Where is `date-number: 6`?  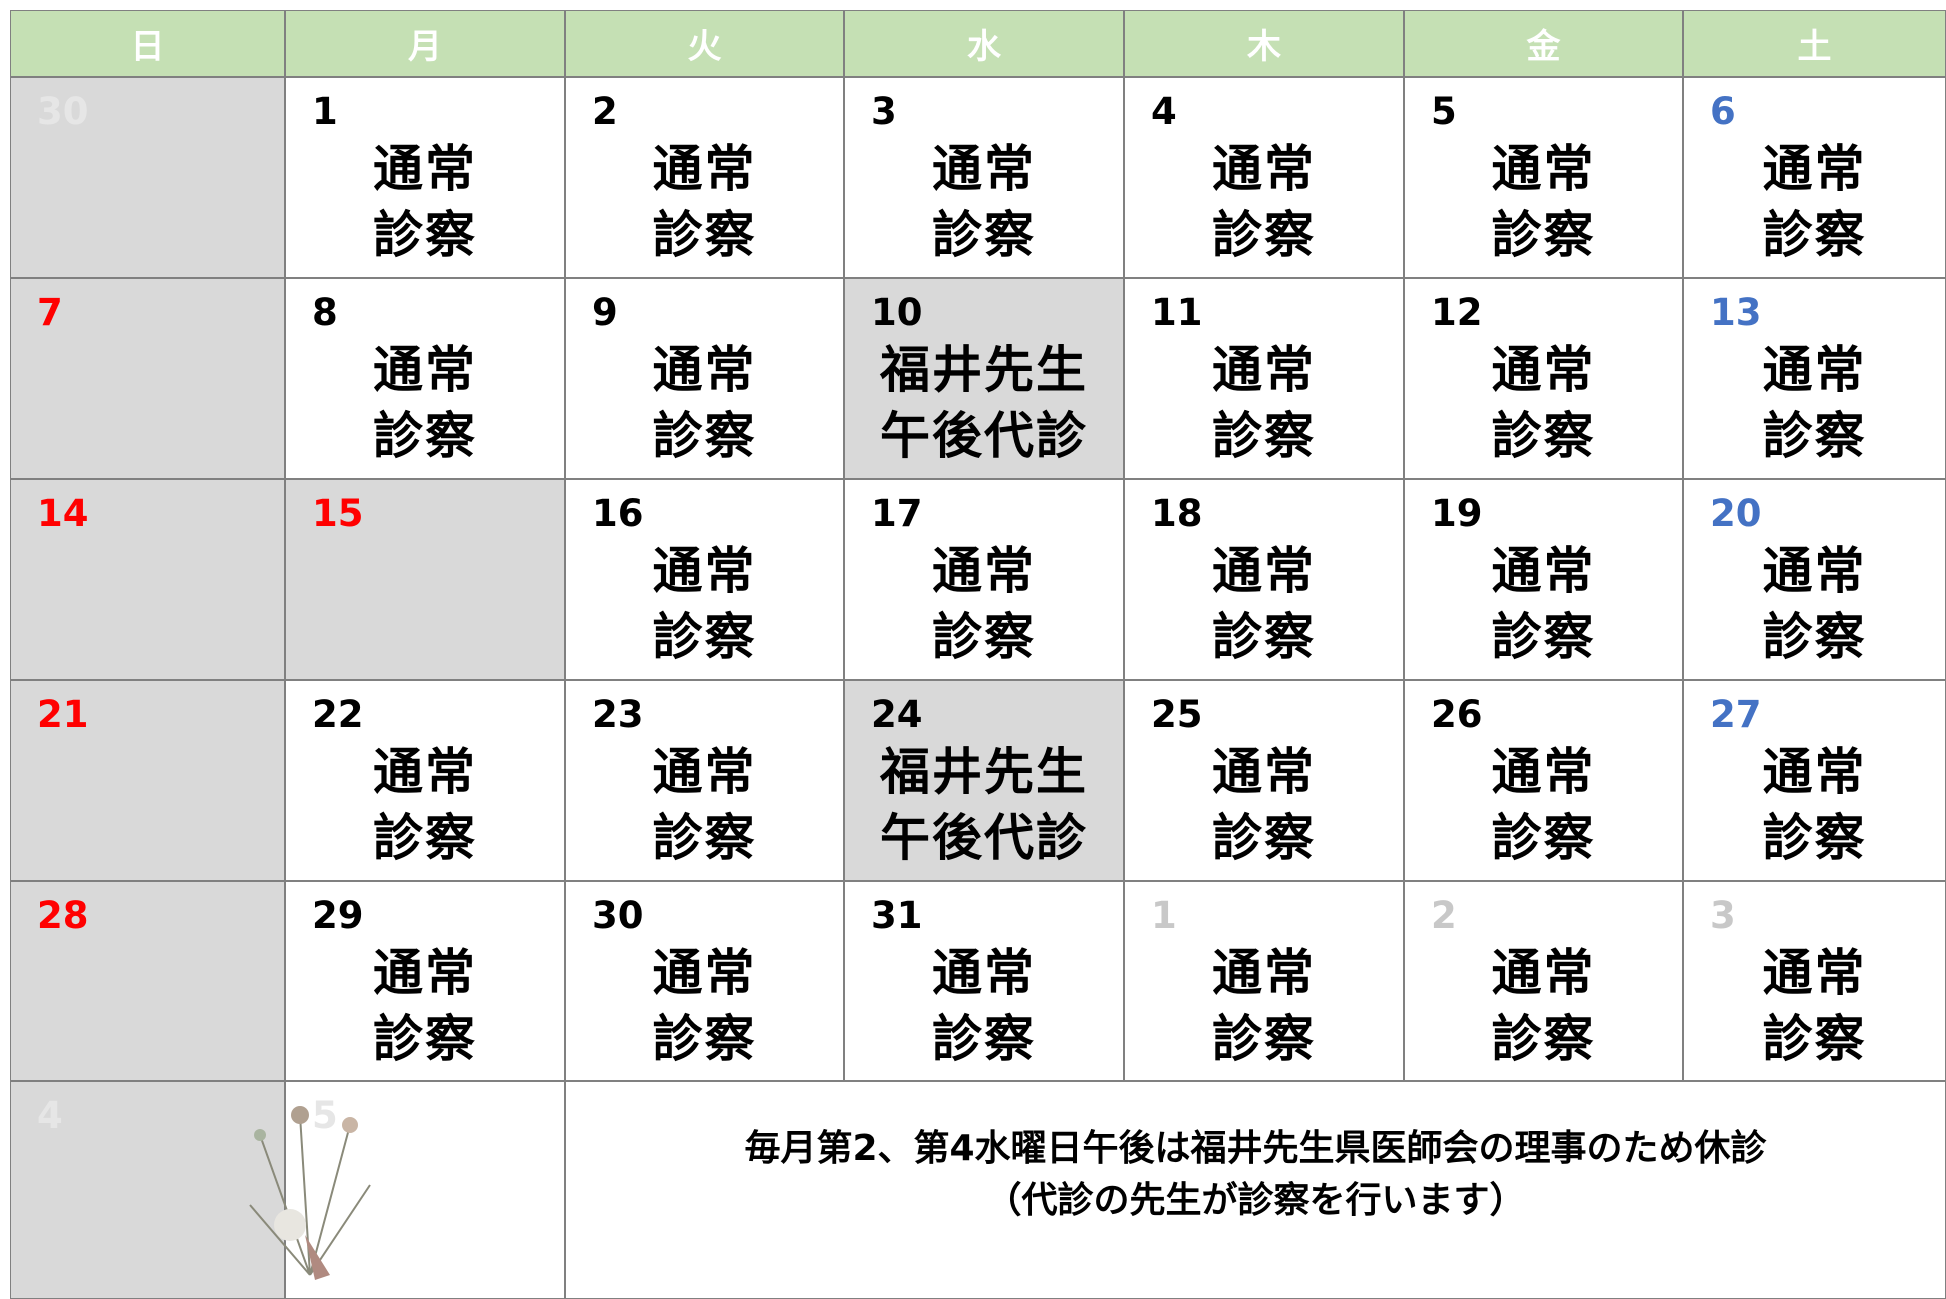
date-number: 6 is located at coordinates (1723, 111).